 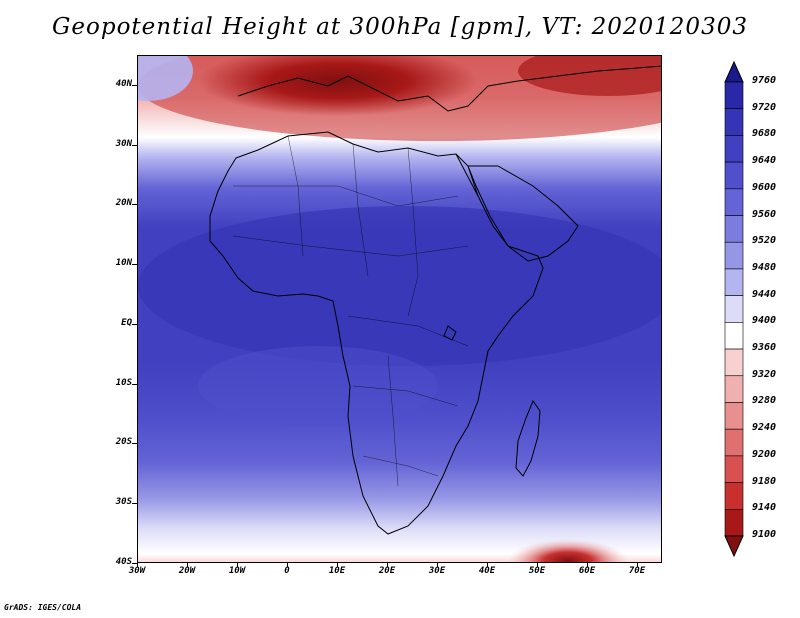 What do you see at coordinates (318, 386) in the screenshot?
I see `southern-tropical-band` at bounding box center [318, 386].